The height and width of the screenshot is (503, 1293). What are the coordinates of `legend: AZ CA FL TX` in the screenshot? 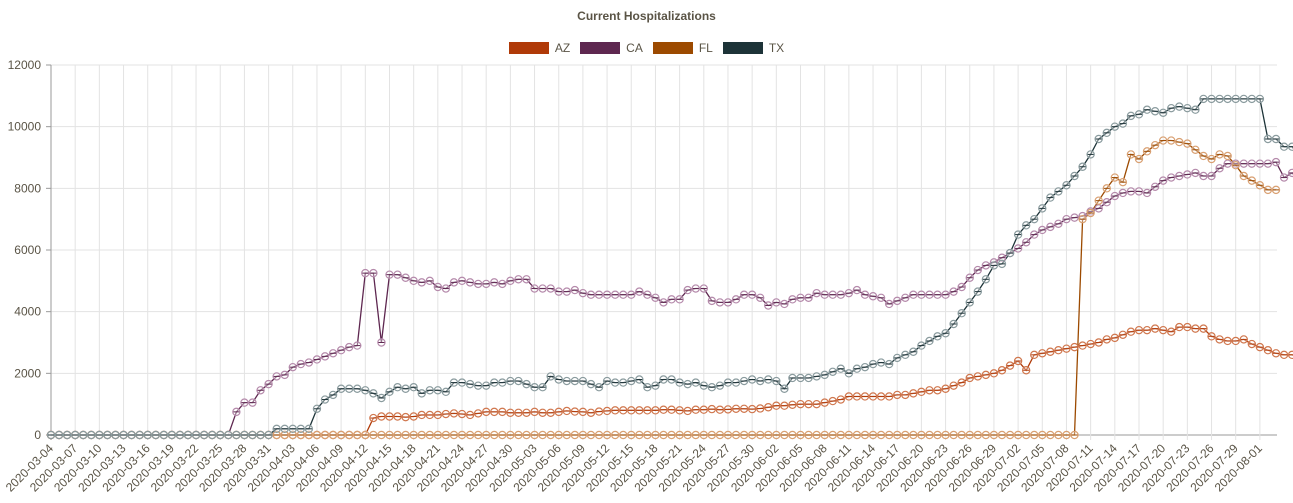 It's located at (646, 48).